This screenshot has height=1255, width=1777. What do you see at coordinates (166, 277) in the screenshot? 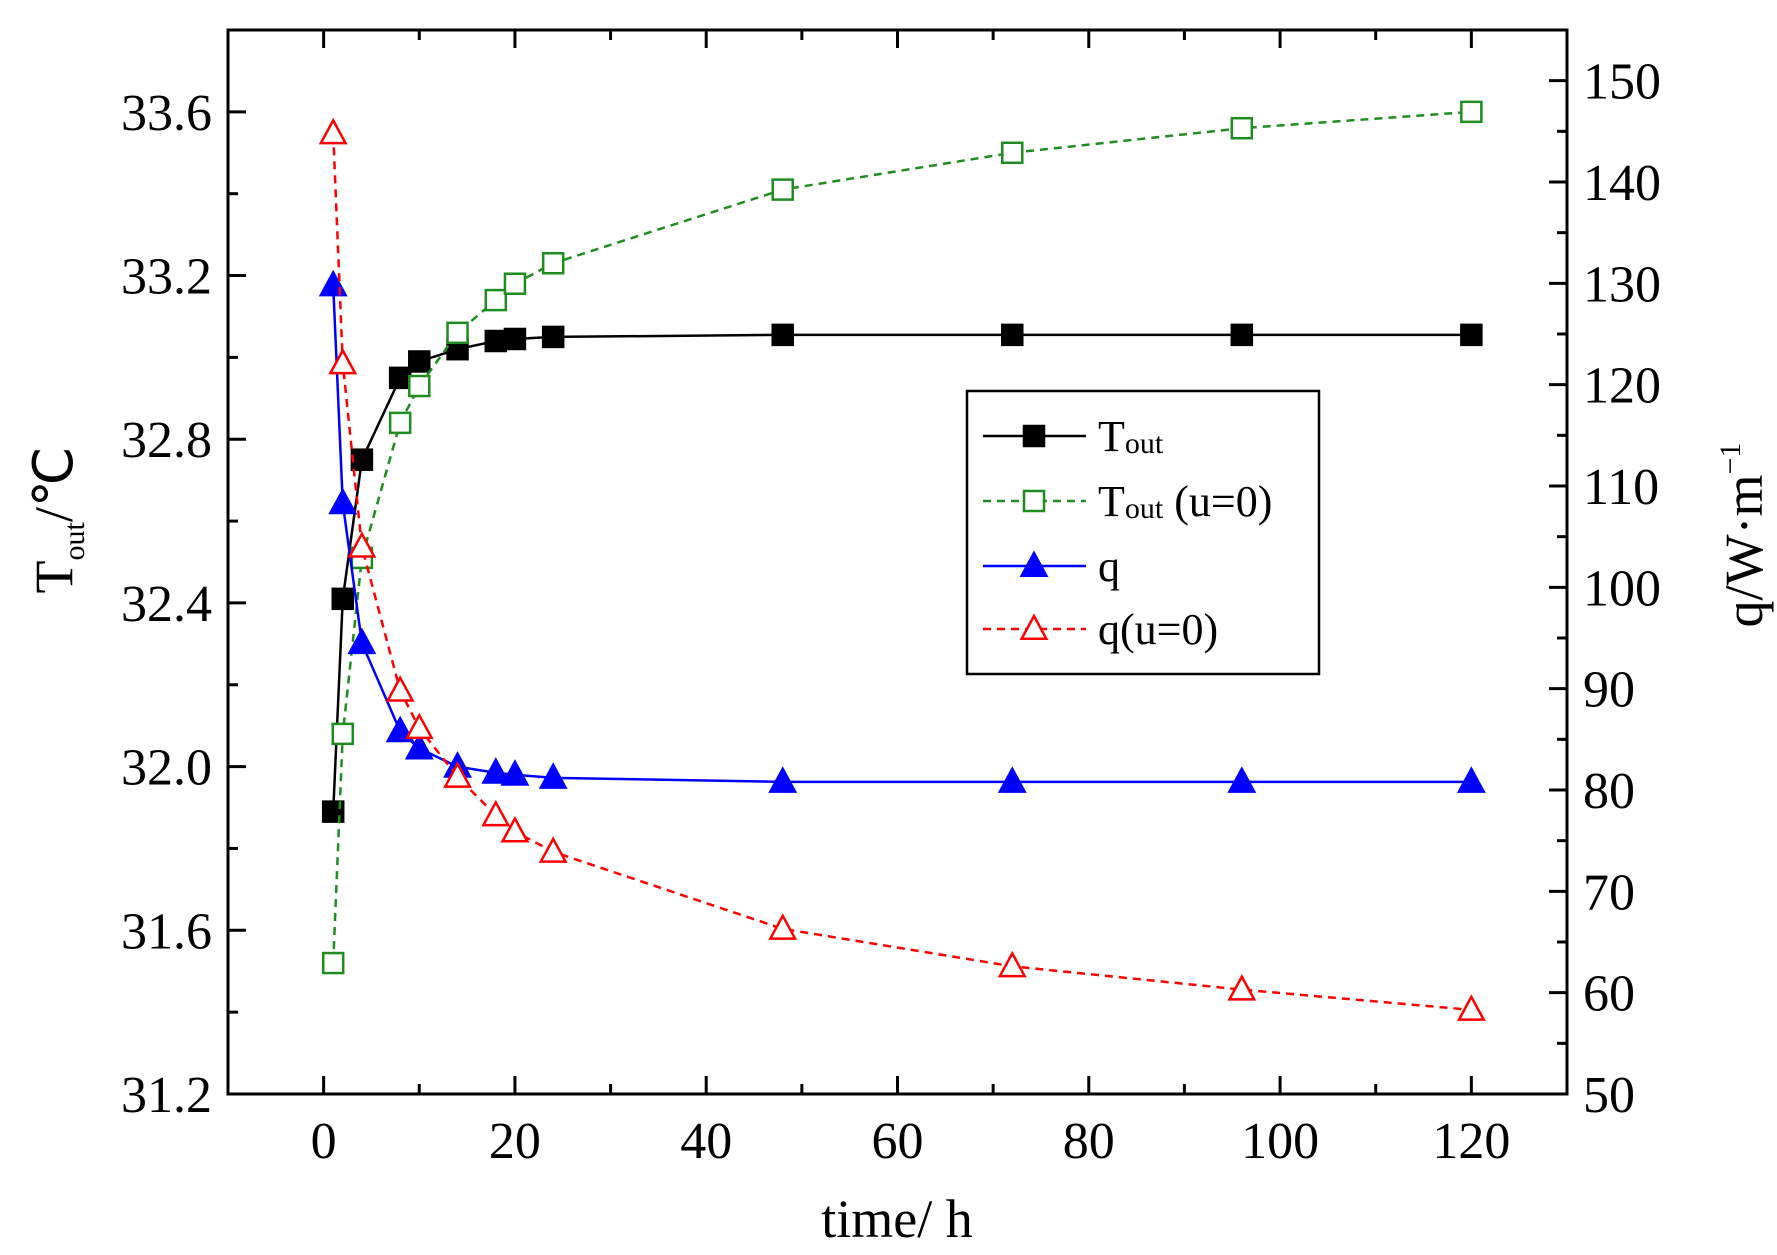
I see `y-left-tick-label: 33.2` at bounding box center [166, 277].